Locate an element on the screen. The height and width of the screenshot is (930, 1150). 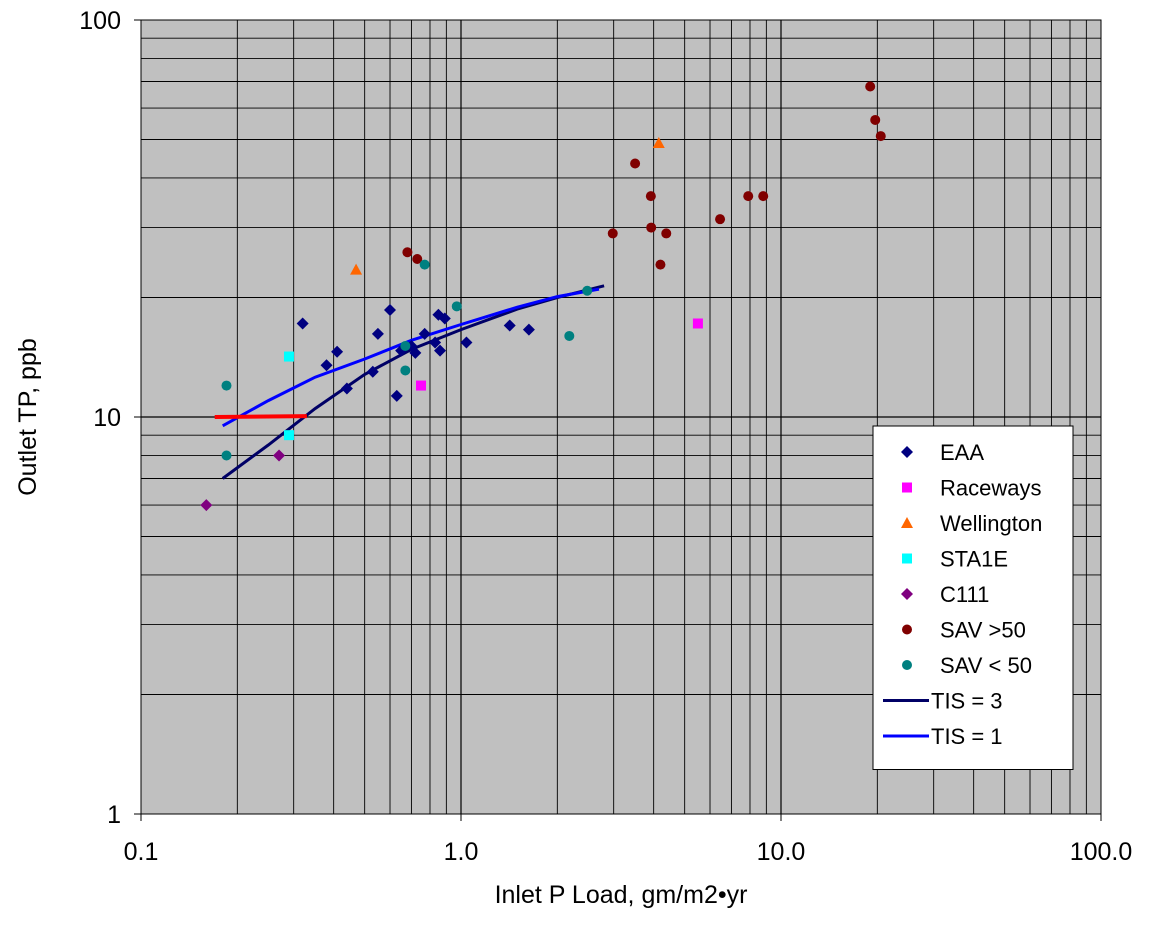
legend-label-raceways: Raceways is located at coordinates (990, 488).